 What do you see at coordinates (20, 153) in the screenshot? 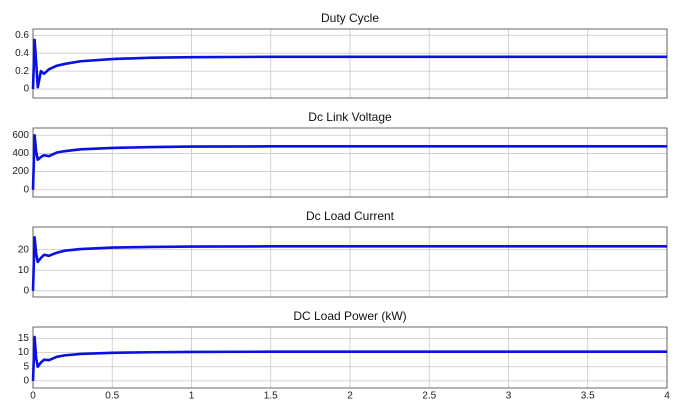
I see `y-tick-label: 400` at bounding box center [20, 153].